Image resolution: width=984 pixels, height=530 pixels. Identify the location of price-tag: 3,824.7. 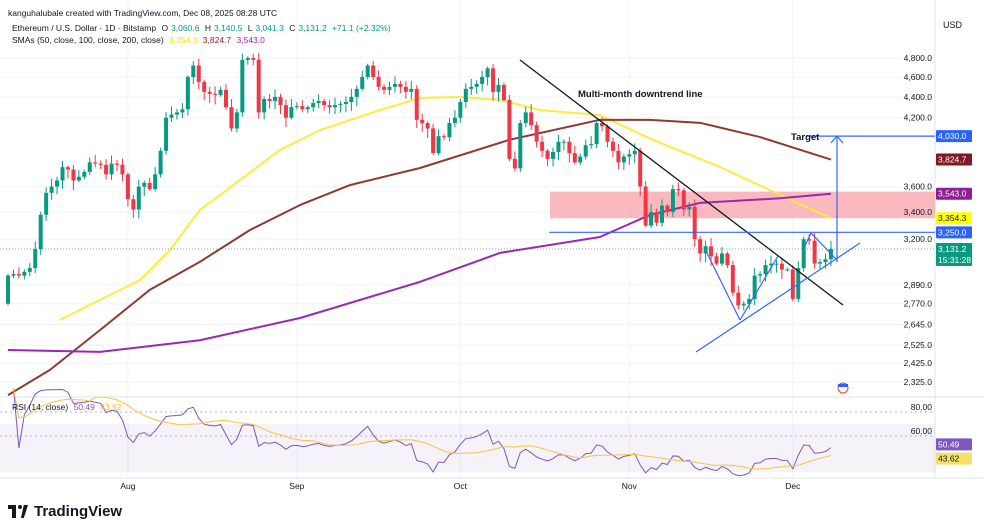
(954, 159).